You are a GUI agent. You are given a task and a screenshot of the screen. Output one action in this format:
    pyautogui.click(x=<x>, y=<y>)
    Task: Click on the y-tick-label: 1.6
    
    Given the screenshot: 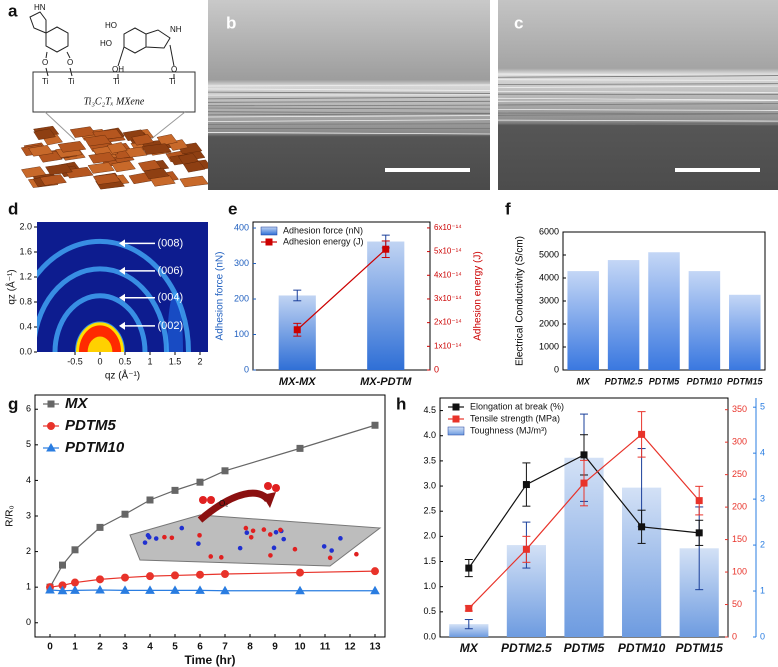 What is the action you would take?
    pyautogui.click(x=25, y=251)
    